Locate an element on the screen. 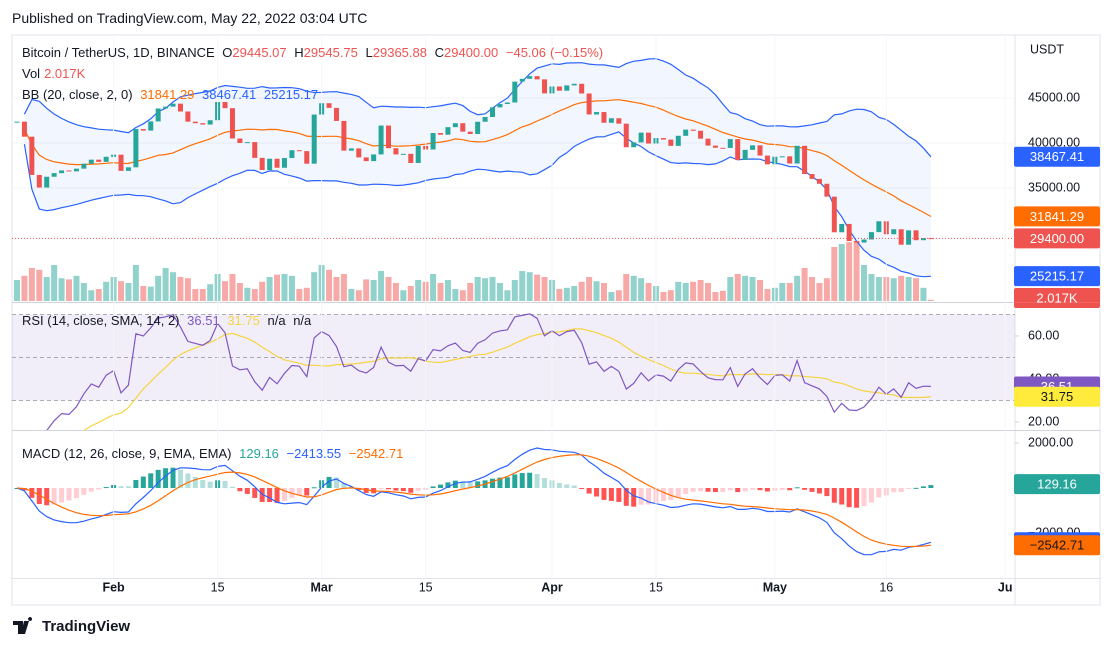 The image size is (1115, 648). bb-upper-value: 38467.41 is located at coordinates (229, 94).